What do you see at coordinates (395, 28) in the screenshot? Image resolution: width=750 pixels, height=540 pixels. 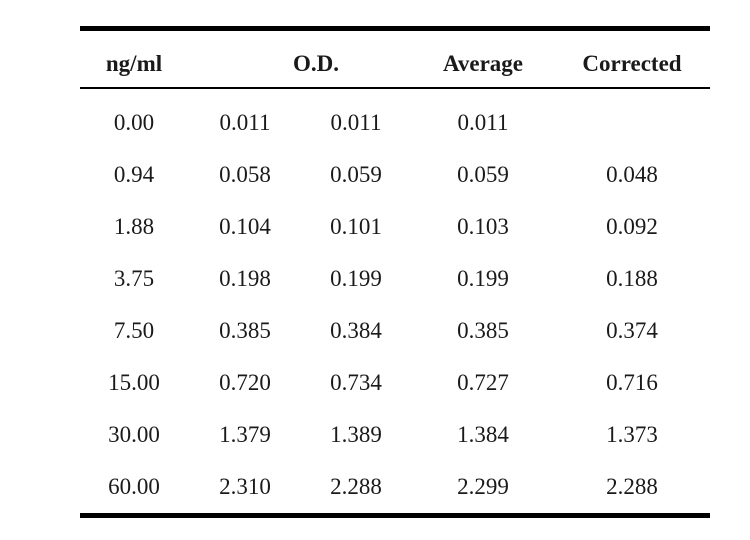 I see `table-top-rule` at bounding box center [395, 28].